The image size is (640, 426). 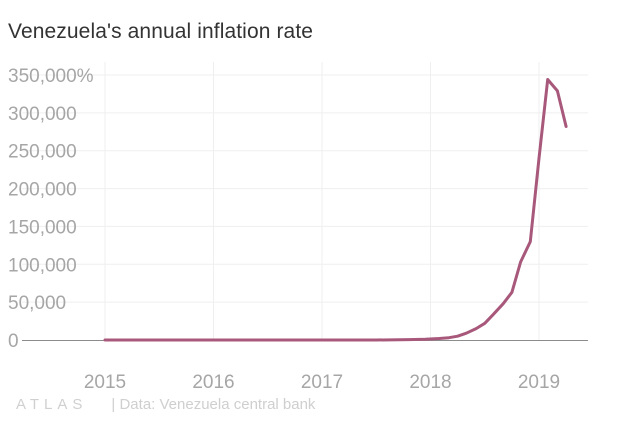 What do you see at coordinates (42, 227) in the screenshot?
I see `y-tick-label: 150,000` at bounding box center [42, 227].